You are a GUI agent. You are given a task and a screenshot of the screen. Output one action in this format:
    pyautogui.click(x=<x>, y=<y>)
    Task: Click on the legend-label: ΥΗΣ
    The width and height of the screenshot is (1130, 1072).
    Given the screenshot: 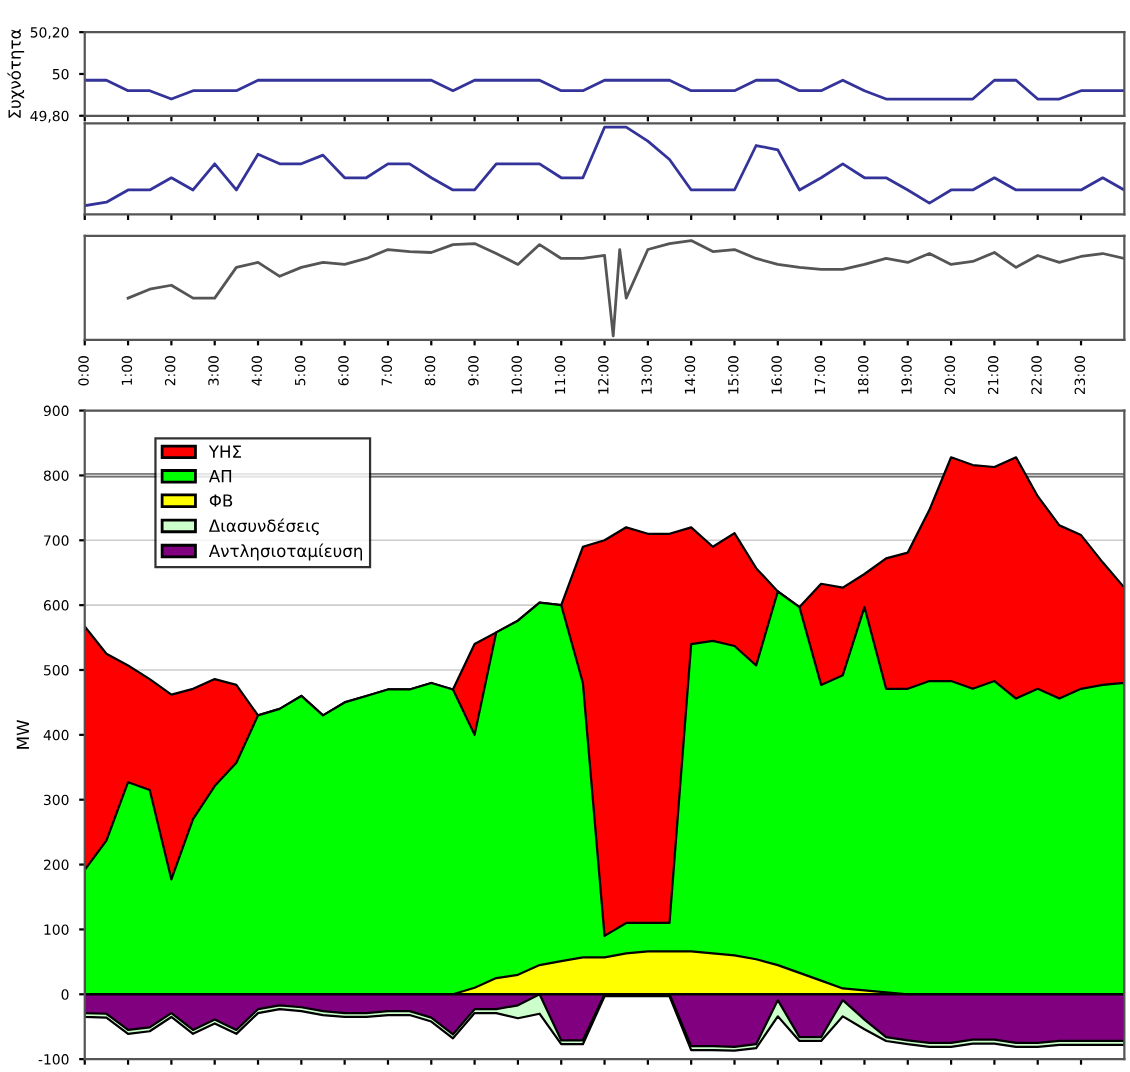 What is the action you would take?
    pyautogui.click(x=224, y=451)
    